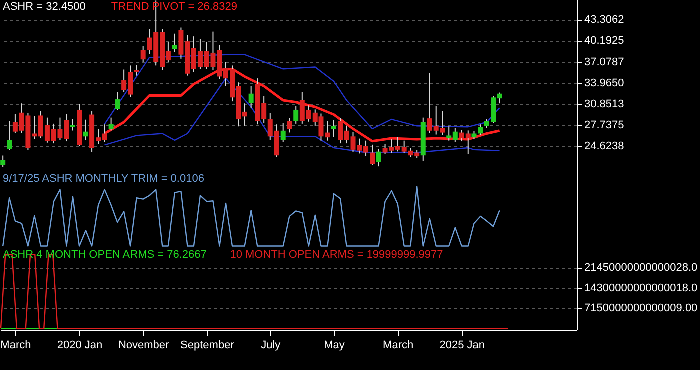  Describe the element at coordinates (271, 346) in the screenshot. I see `x-tick-label: July` at that location.